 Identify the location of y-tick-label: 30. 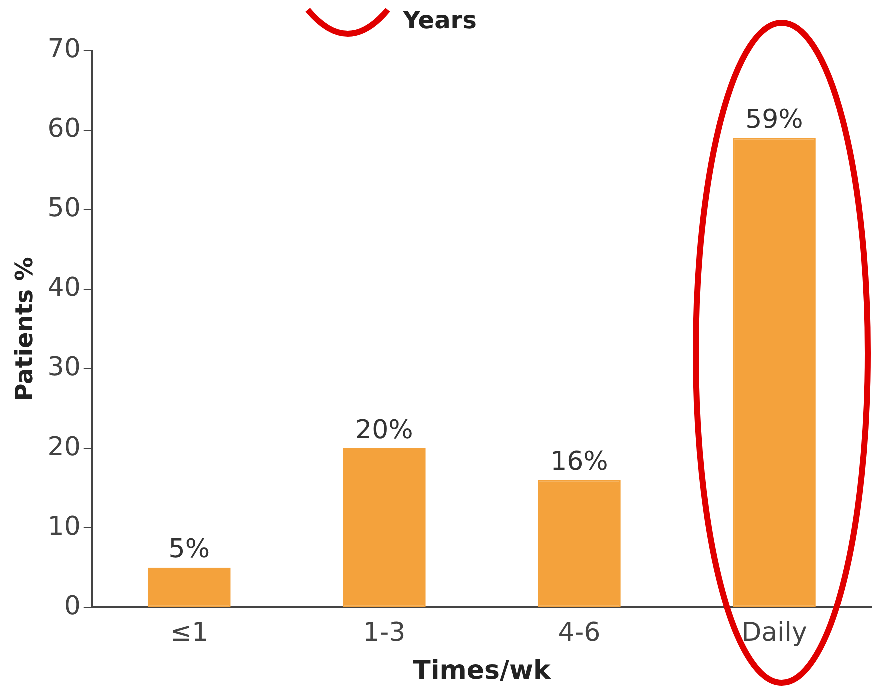
(64, 367).